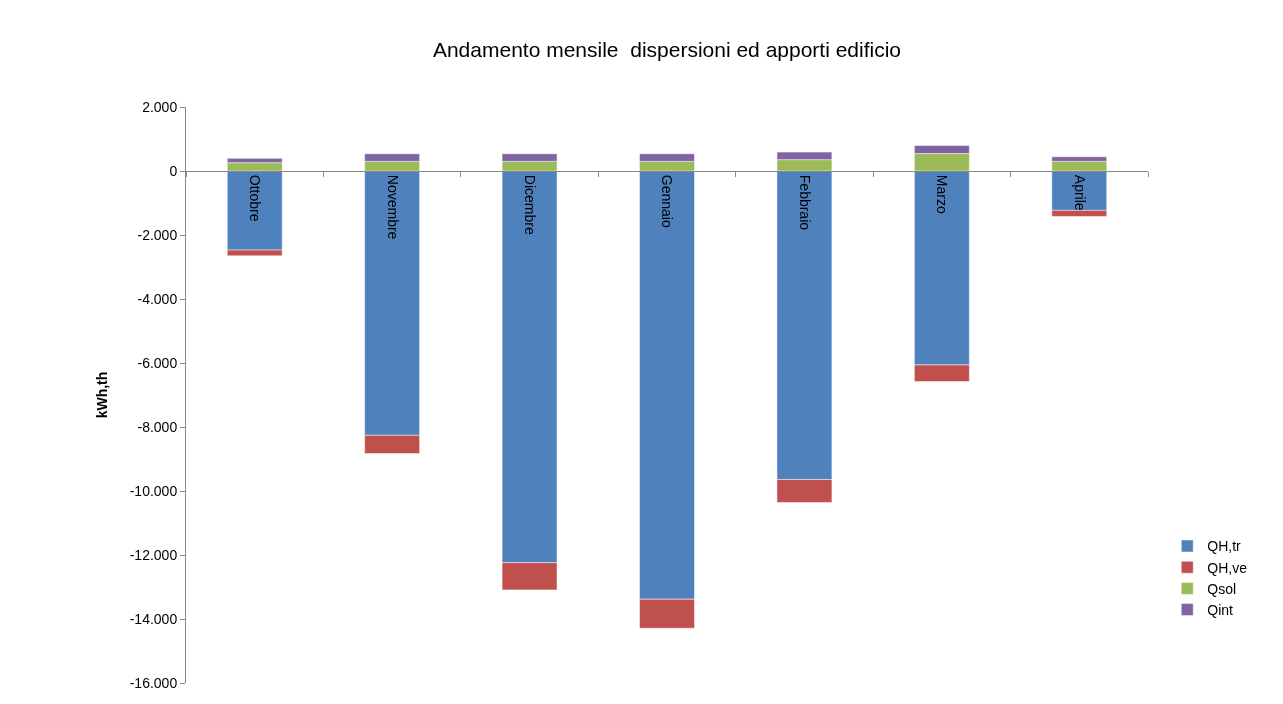  I want to click on x-tick-label: Marzo, so click(942, 194).